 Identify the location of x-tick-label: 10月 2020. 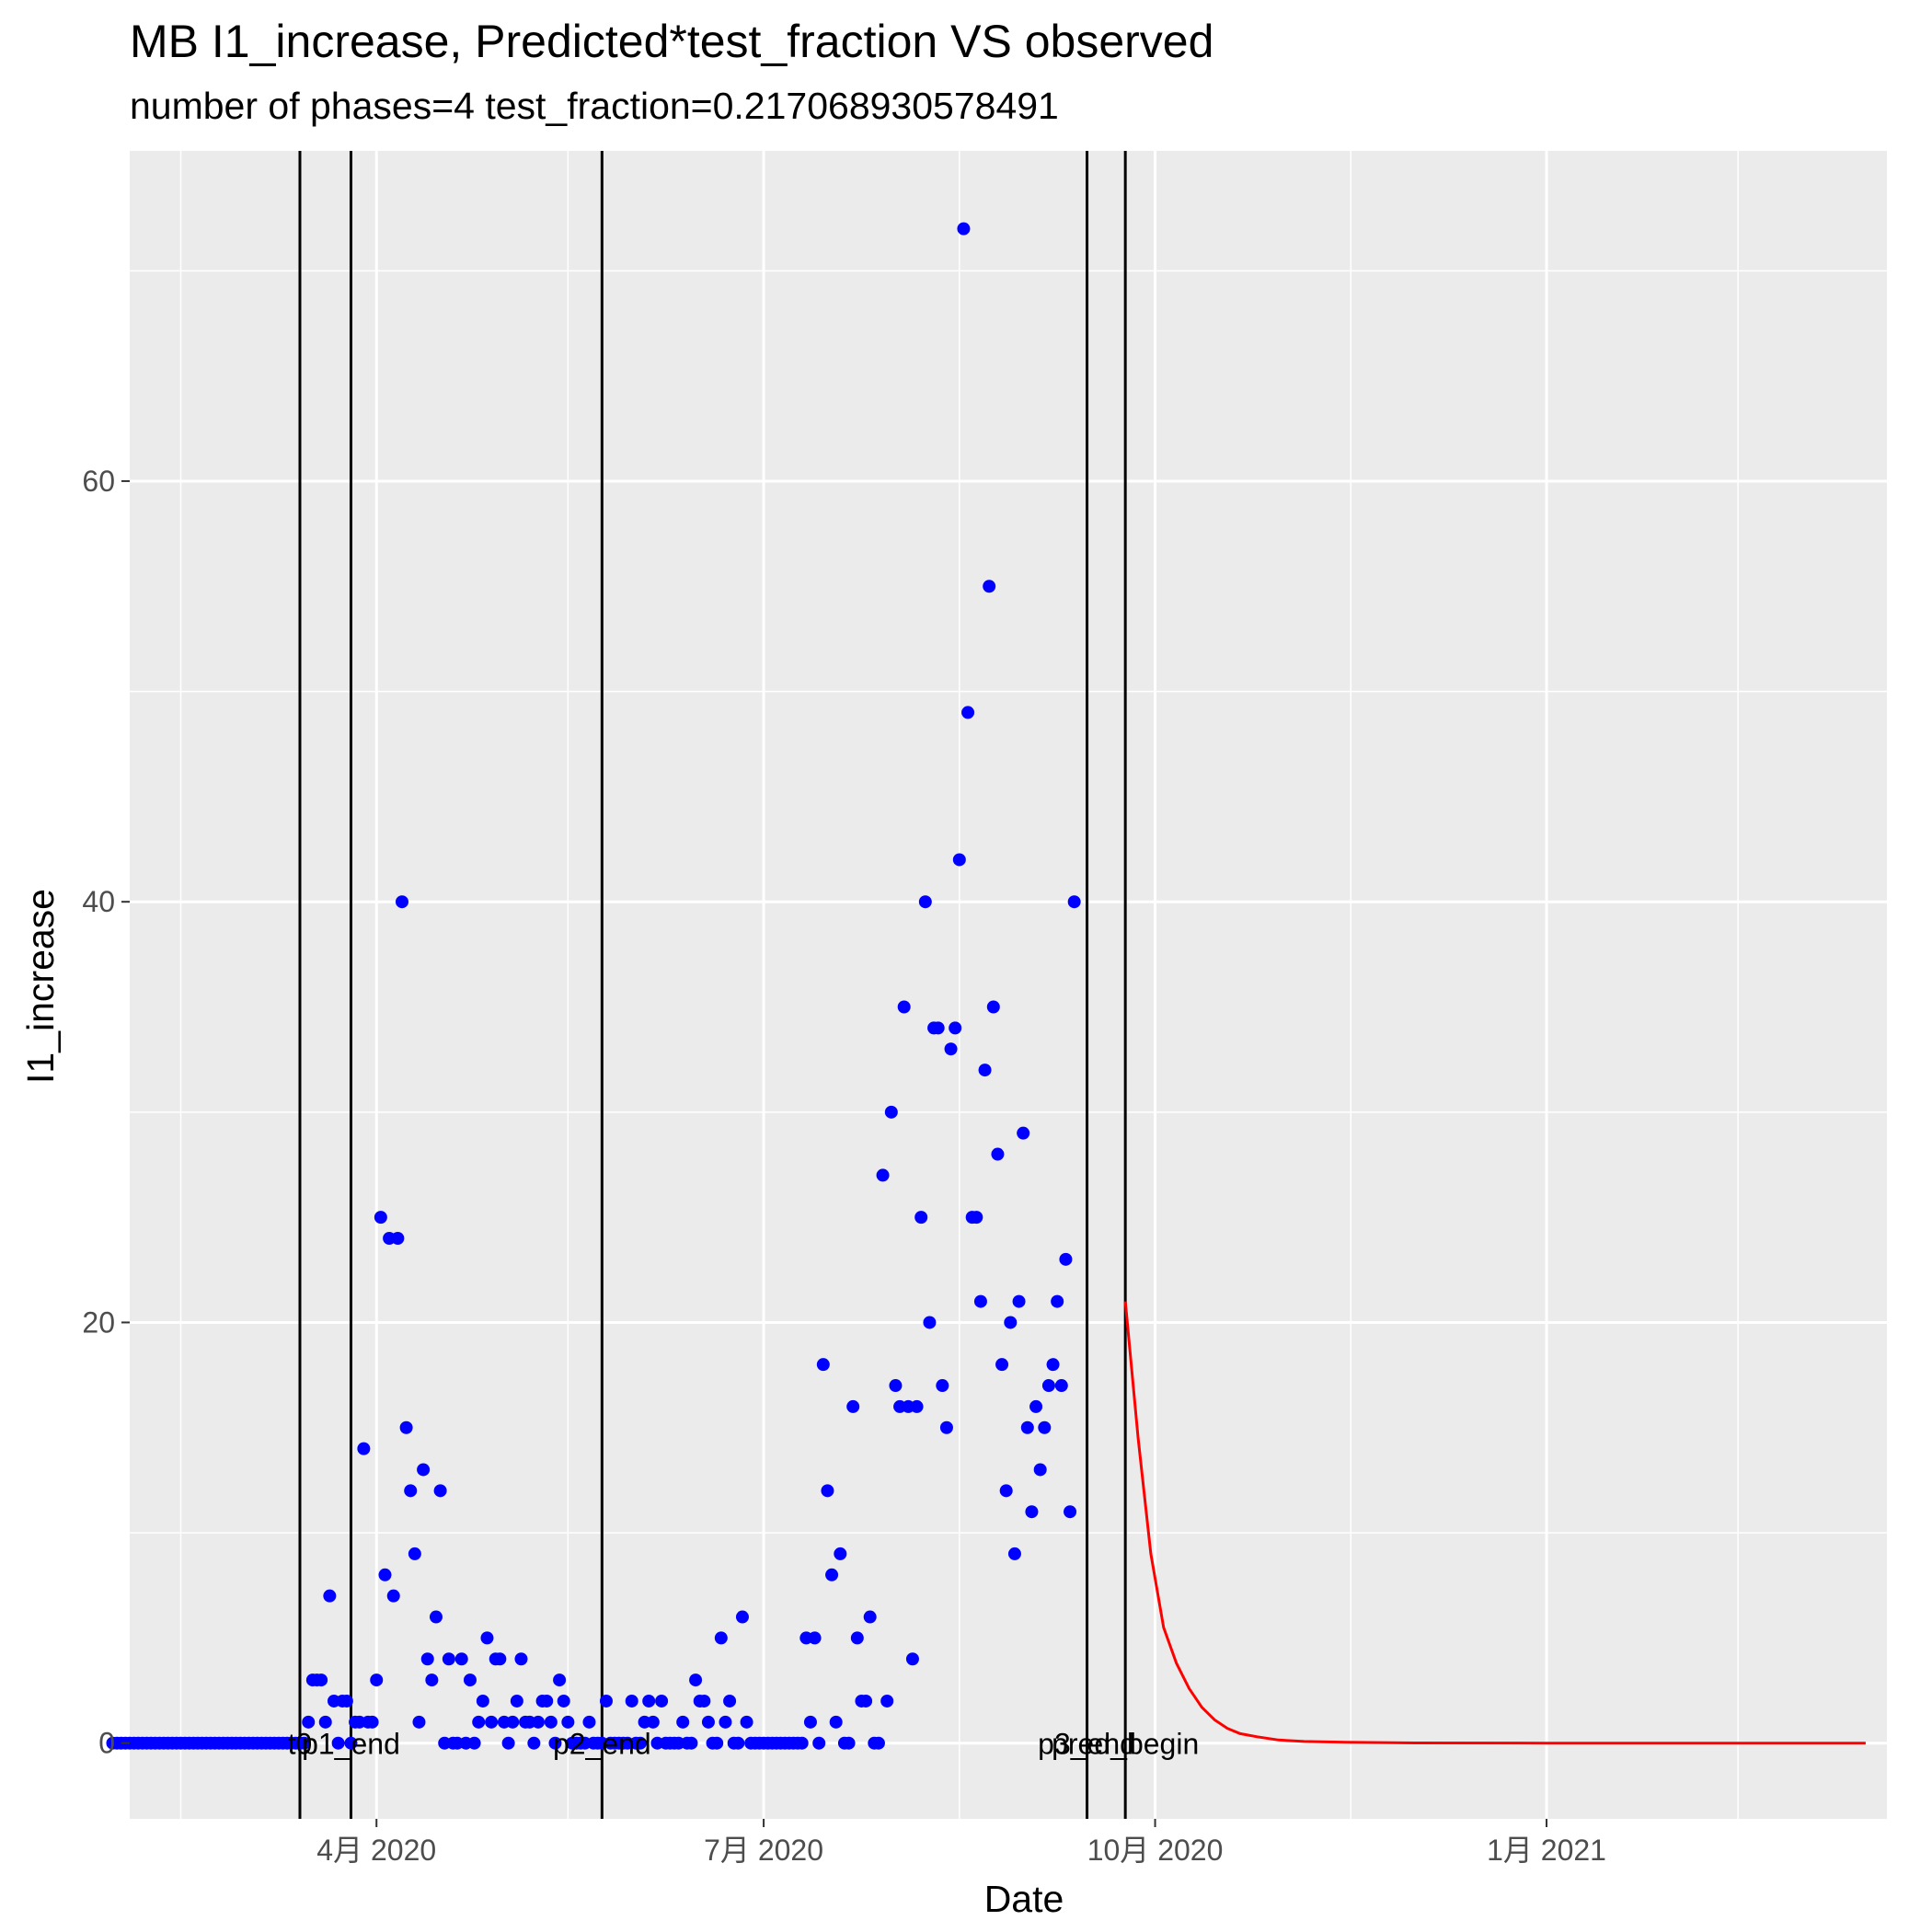
(1155, 1850).